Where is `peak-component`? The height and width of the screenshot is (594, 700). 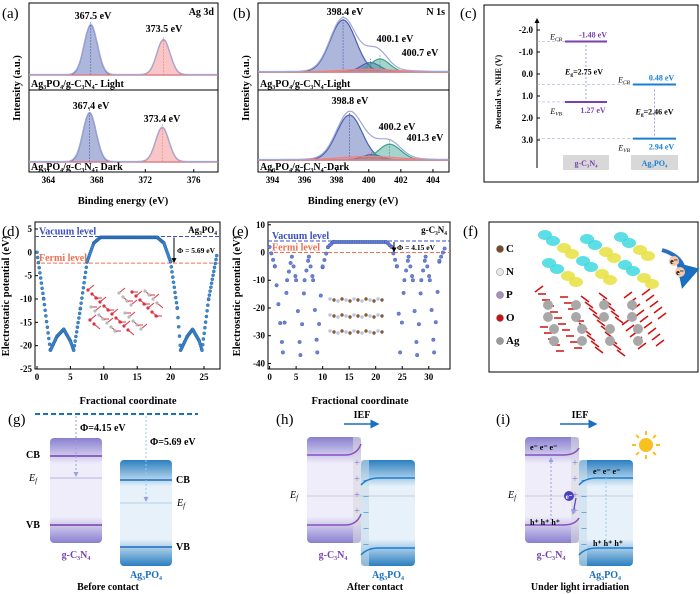 peak-component is located at coordinates (353, 46).